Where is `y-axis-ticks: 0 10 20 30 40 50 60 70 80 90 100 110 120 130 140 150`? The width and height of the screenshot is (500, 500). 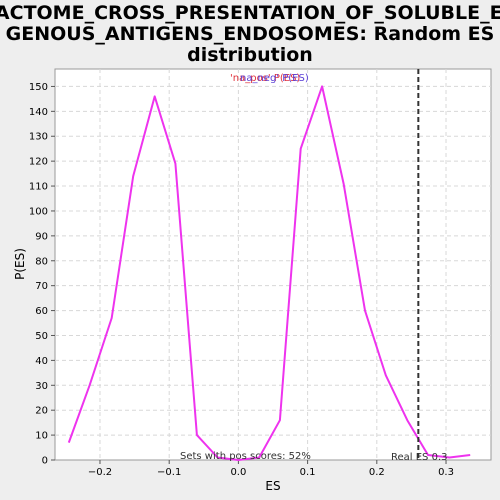 y-axis-ticks: 0 10 20 30 40 50 60 70 80 90 100 110 120 130 140 150 is located at coordinates (42, 274).